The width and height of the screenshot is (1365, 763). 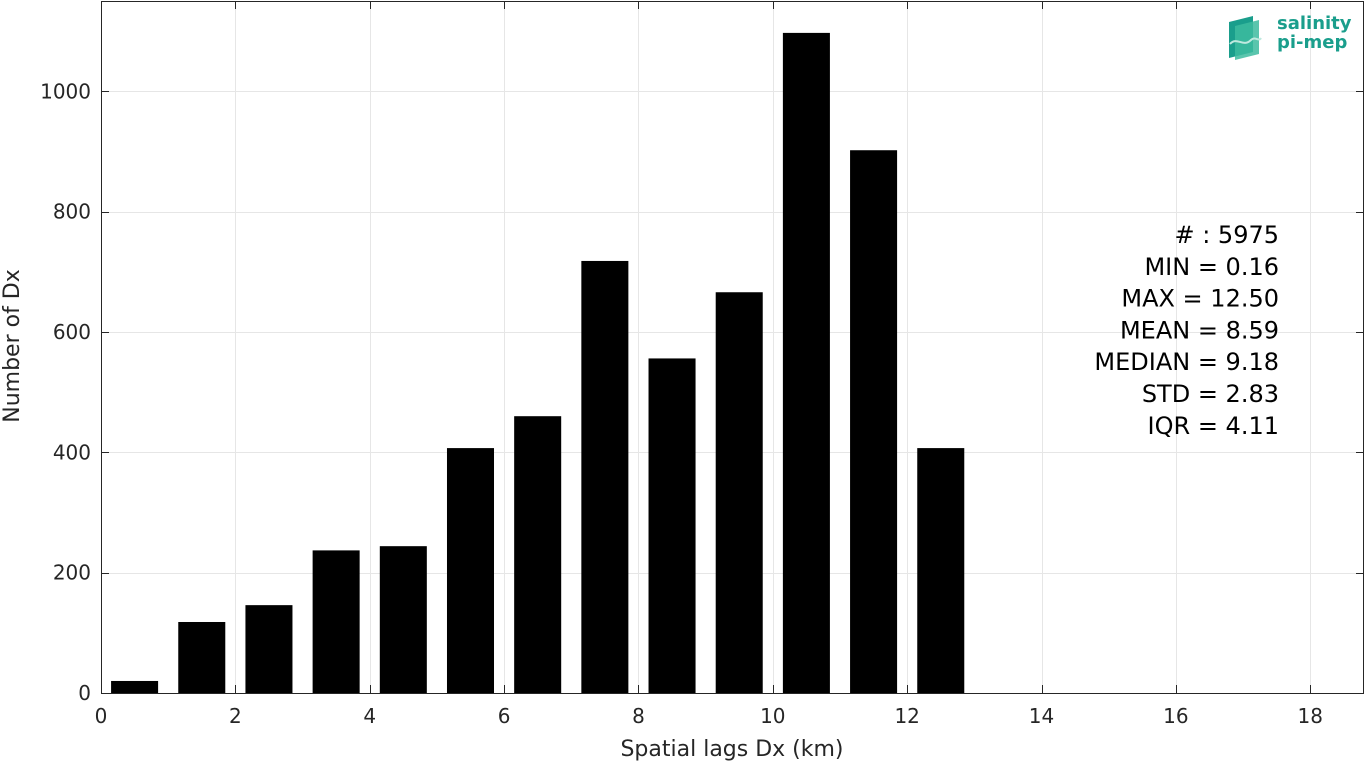 I want to click on x-axis-label: Spatial lags Dx (km), so click(x=731, y=749).